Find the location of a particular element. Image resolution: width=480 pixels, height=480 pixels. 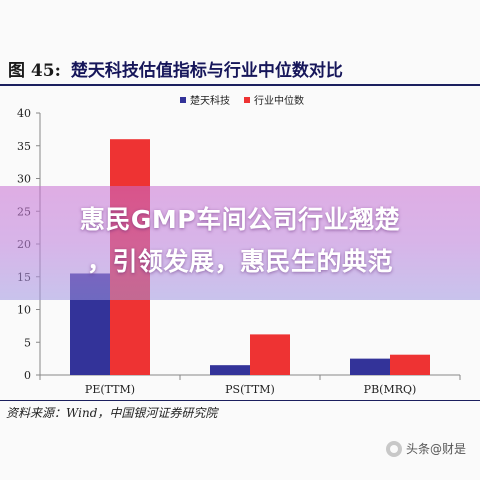

headline-line-2: ，引领发展，惠民生的典范 is located at coordinates (239, 261).